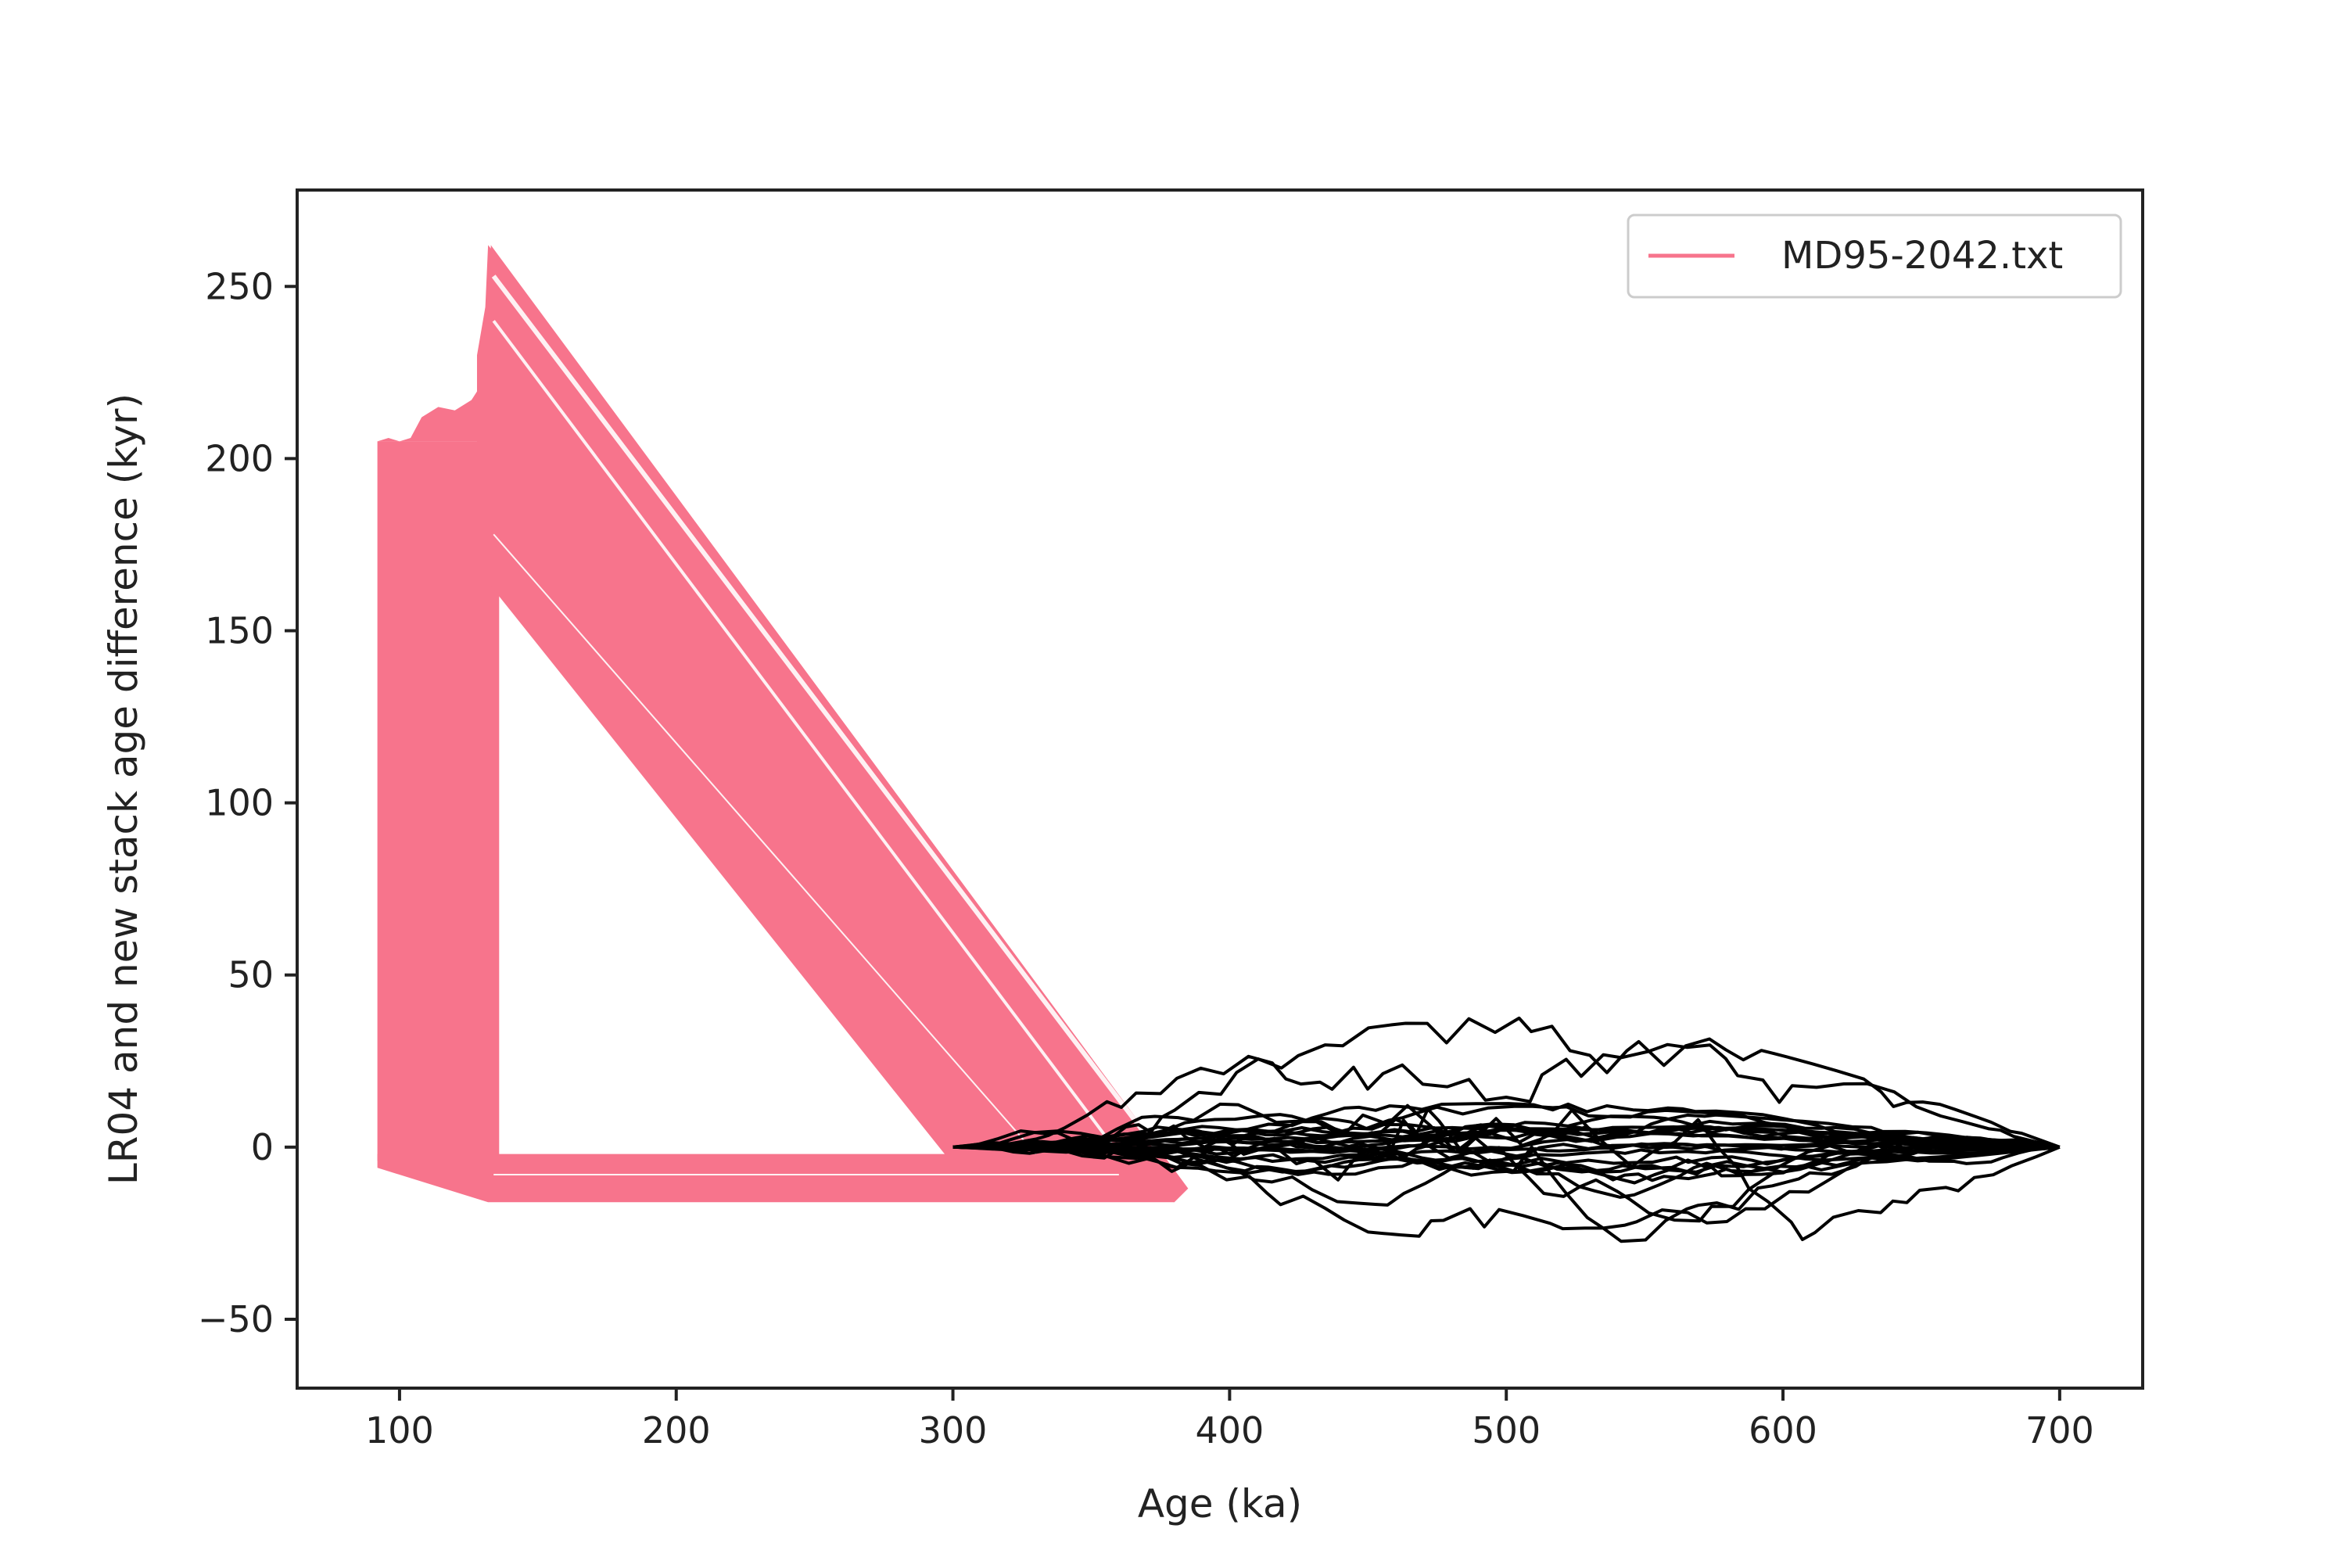  I want to click on x-axis-label: Age (ka), so click(1220, 1504).